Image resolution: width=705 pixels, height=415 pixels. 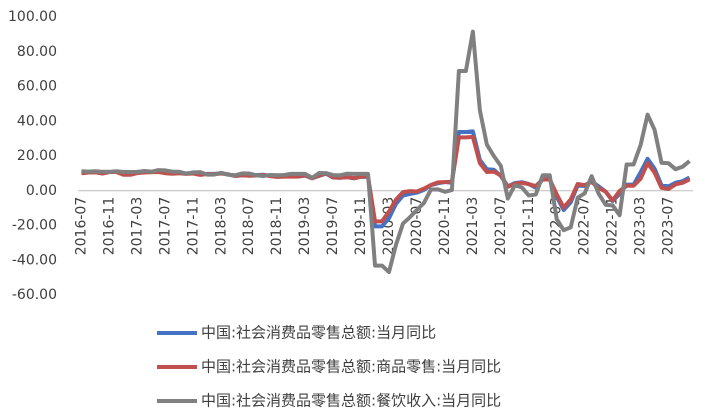 I want to click on x-tick-label: 2020-11, so click(x=445, y=226).